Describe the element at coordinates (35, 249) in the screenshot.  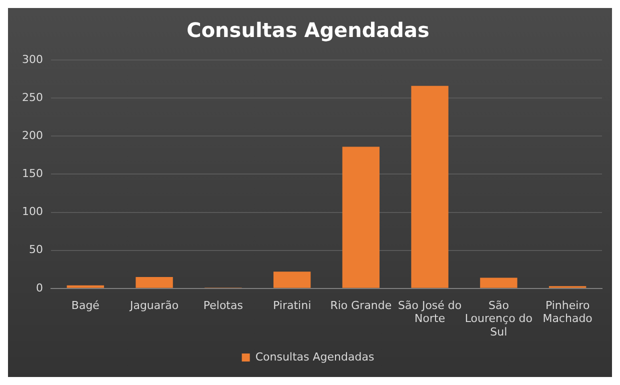
I see `y-tick-label: 50` at that location.